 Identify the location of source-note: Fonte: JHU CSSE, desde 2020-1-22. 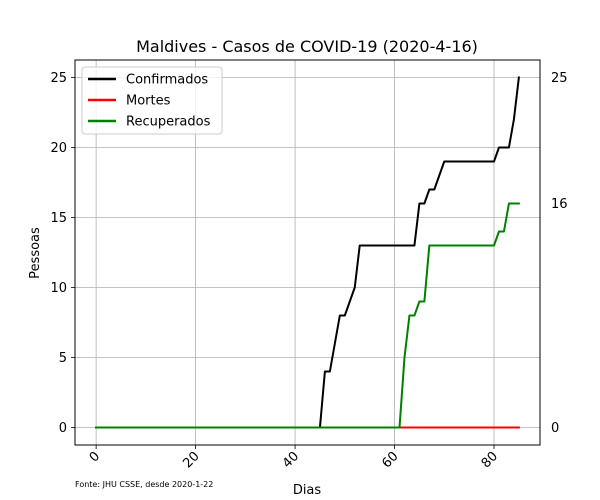
(144, 484).